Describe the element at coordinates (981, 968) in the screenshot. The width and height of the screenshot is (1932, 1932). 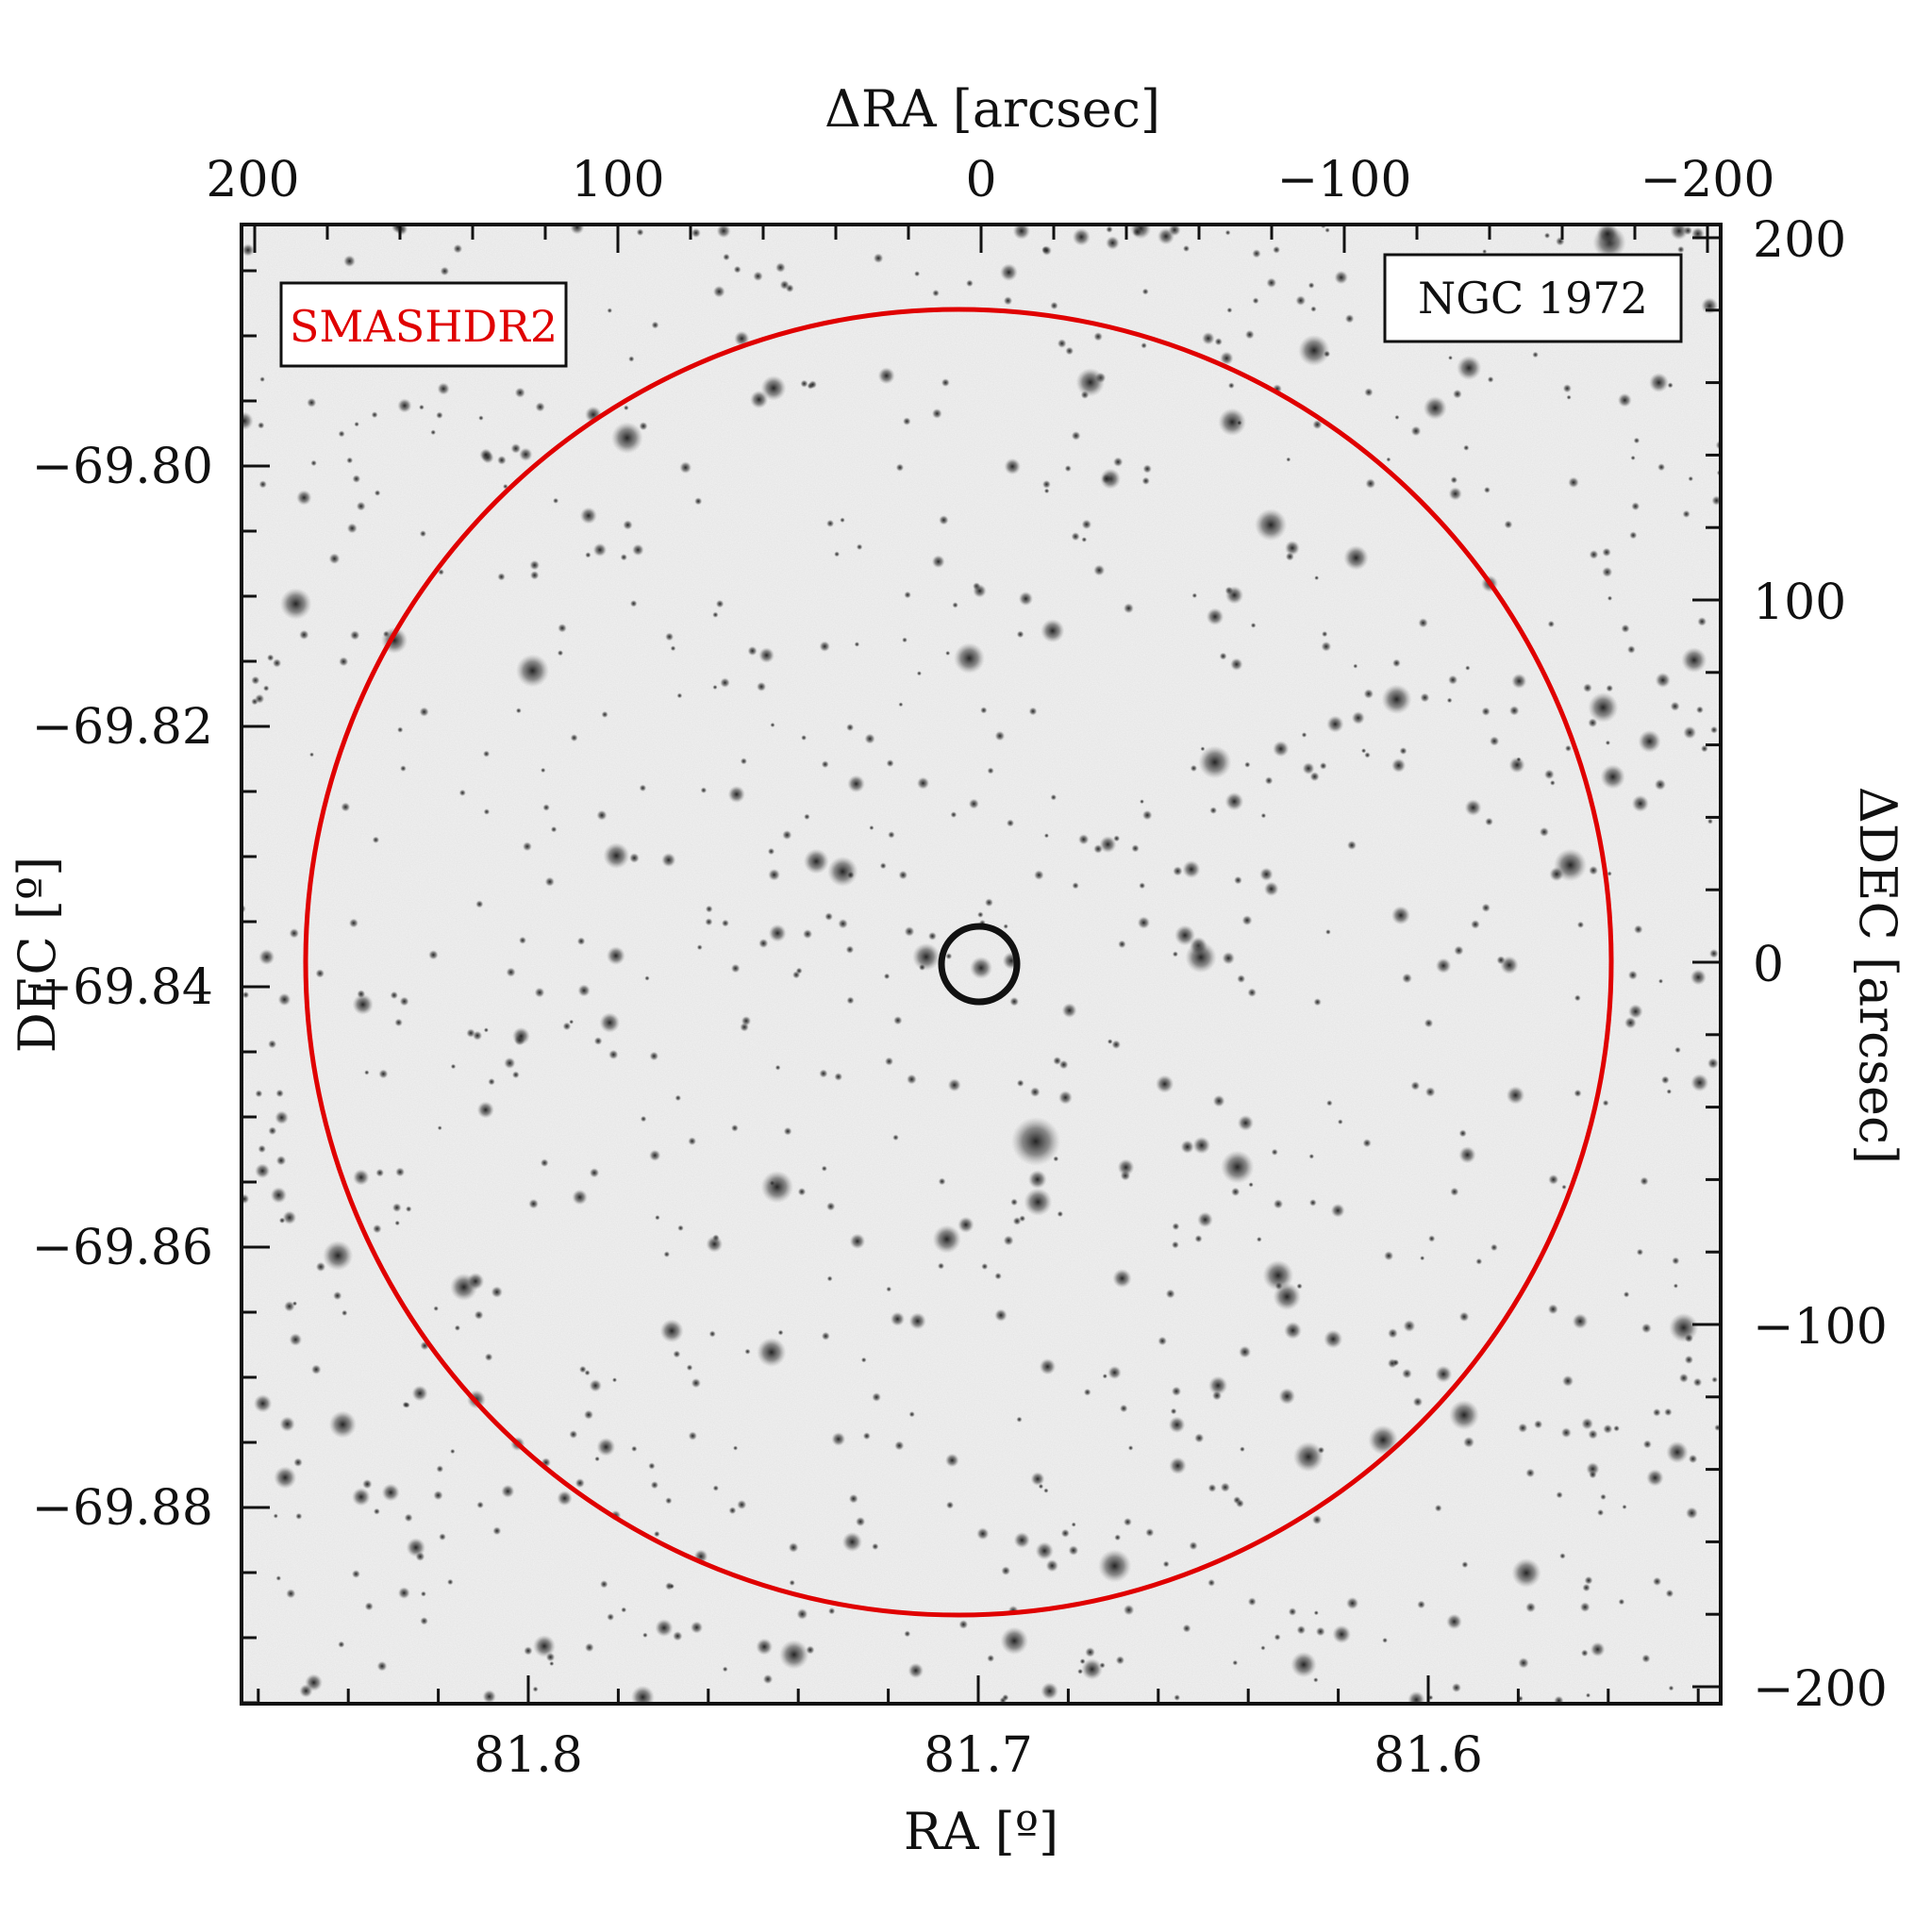
I see `bright-source` at that location.